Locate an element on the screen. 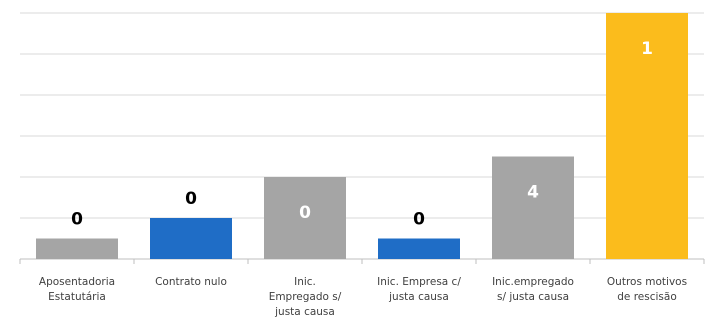  x-tick-label-line: Inic. Empresa c/ is located at coordinates (419, 282).